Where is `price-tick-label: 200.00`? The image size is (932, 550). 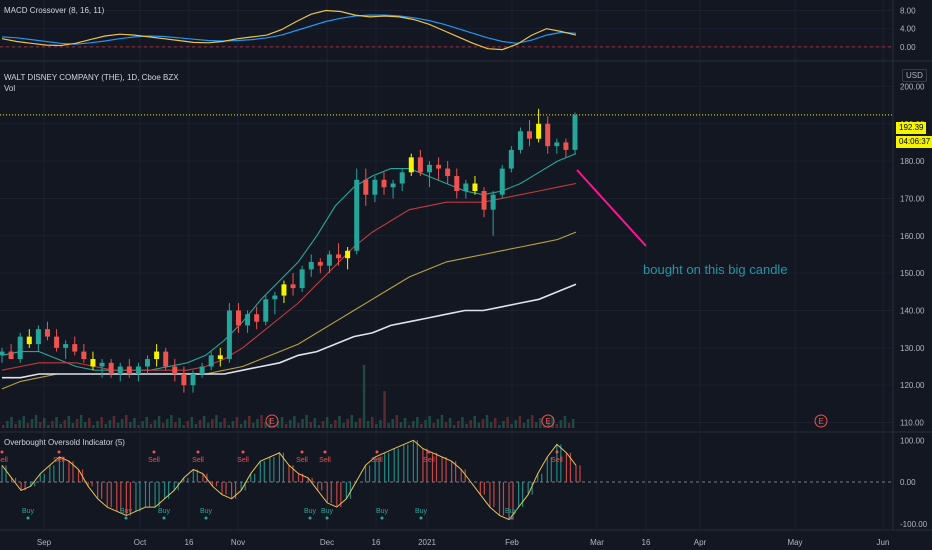 price-tick-label: 200.00 is located at coordinates (912, 86).